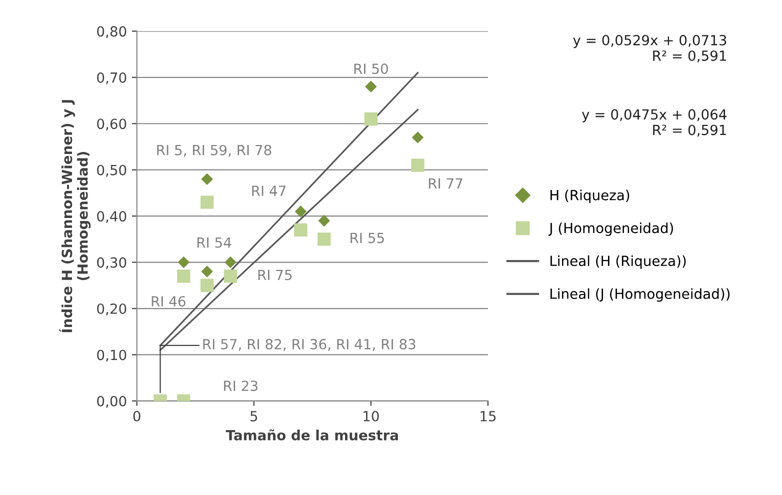  What do you see at coordinates (254, 416) in the screenshot?
I see `x-tick-label: 5` at bounding box center [254, 416].